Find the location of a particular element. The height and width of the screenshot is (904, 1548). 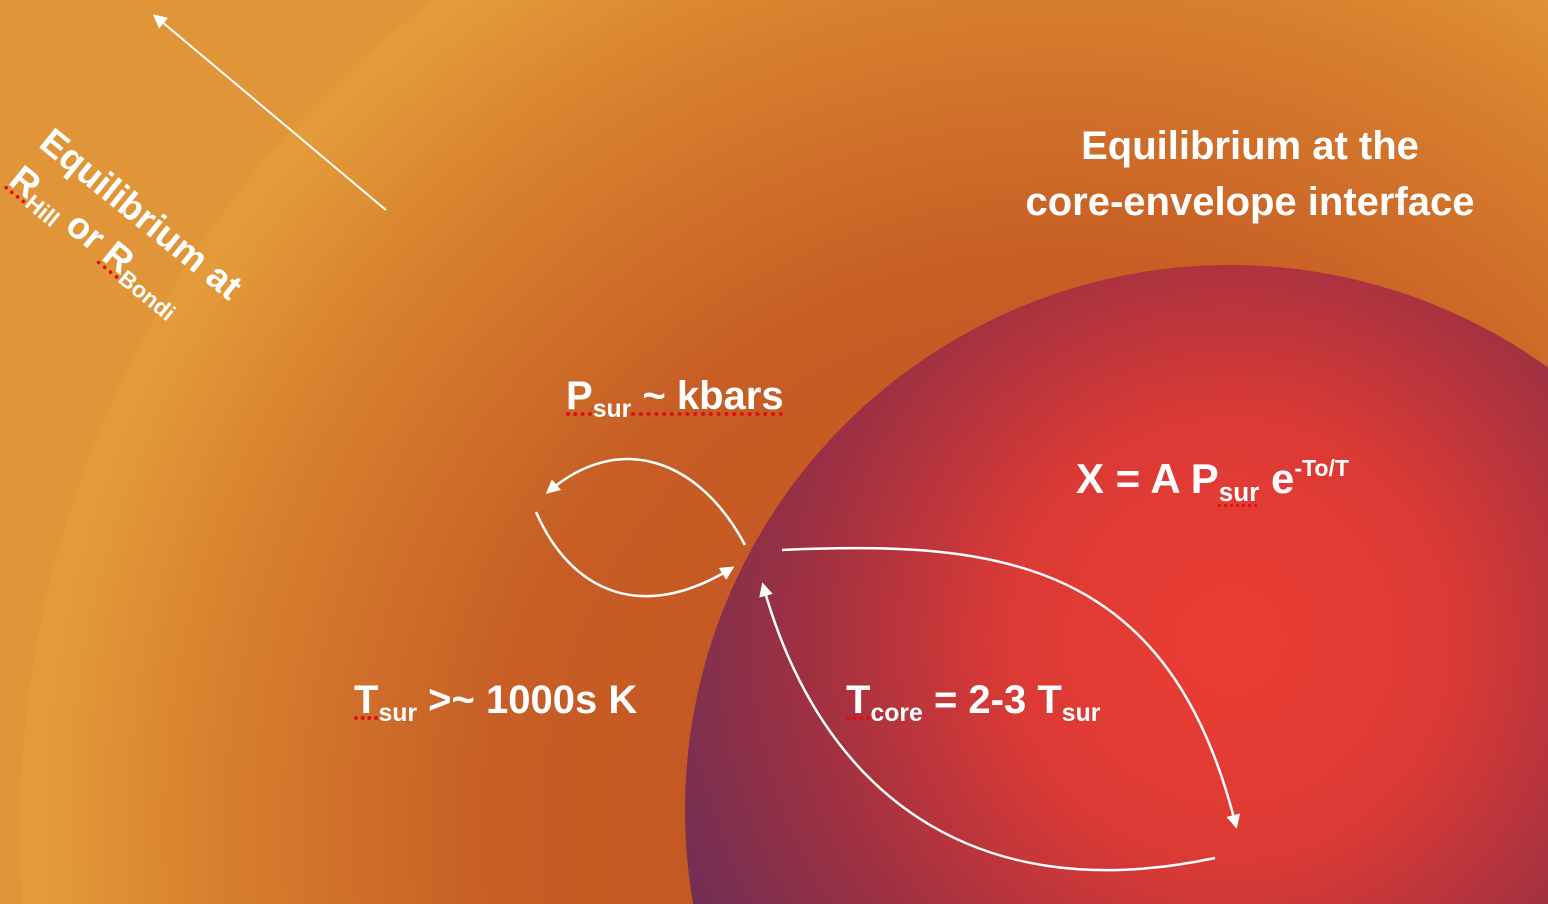

t-core-main: T is located at coordinates (858, 700).